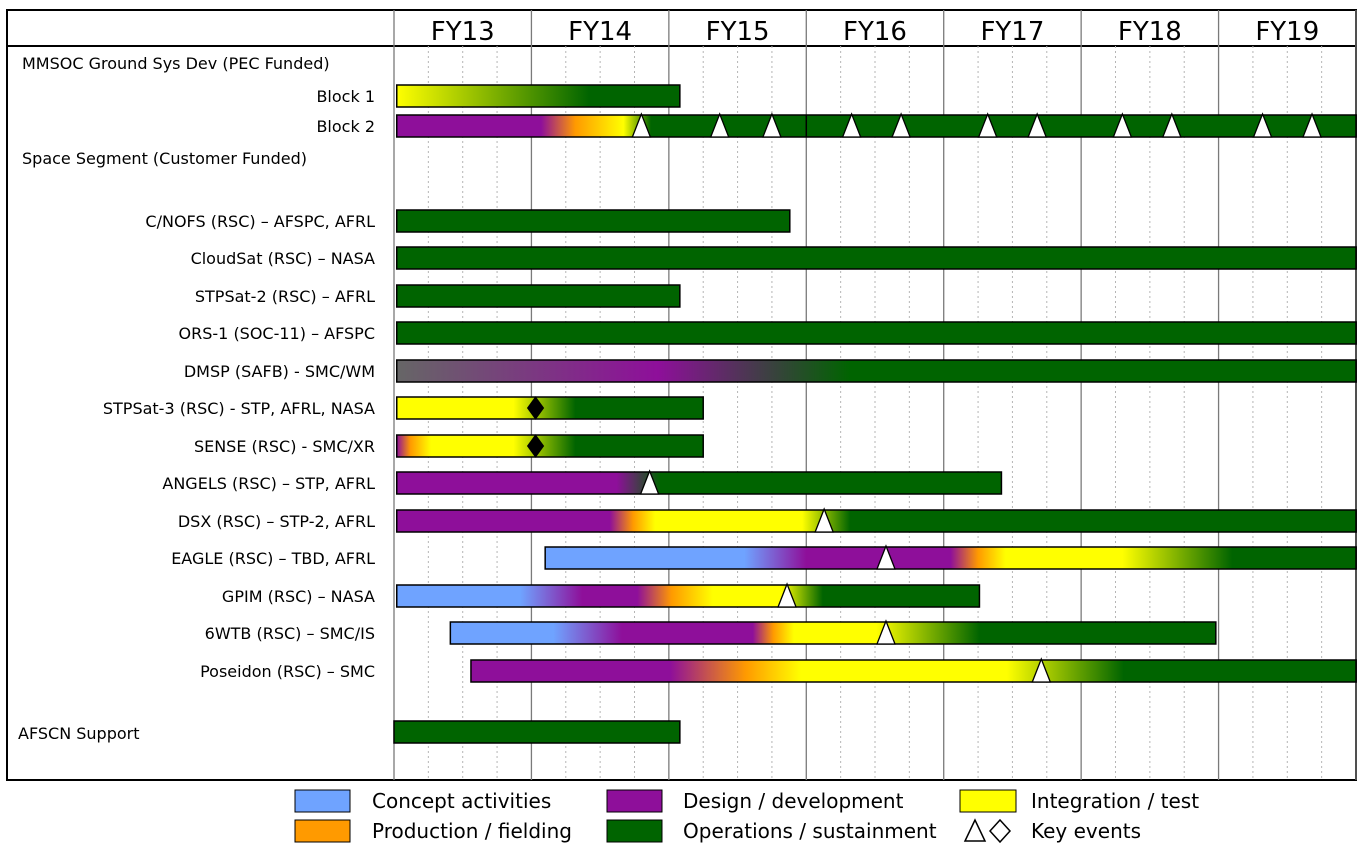 Image resolution: width=1359 pixels, height=863 pixels. What do you see at coordinates (285, 296) in the screenshot?
I see `row-label-stpsat-2-rsc-afrl: STPSat-2 (RSC) – AFRL` at bounding box center [285, 296].